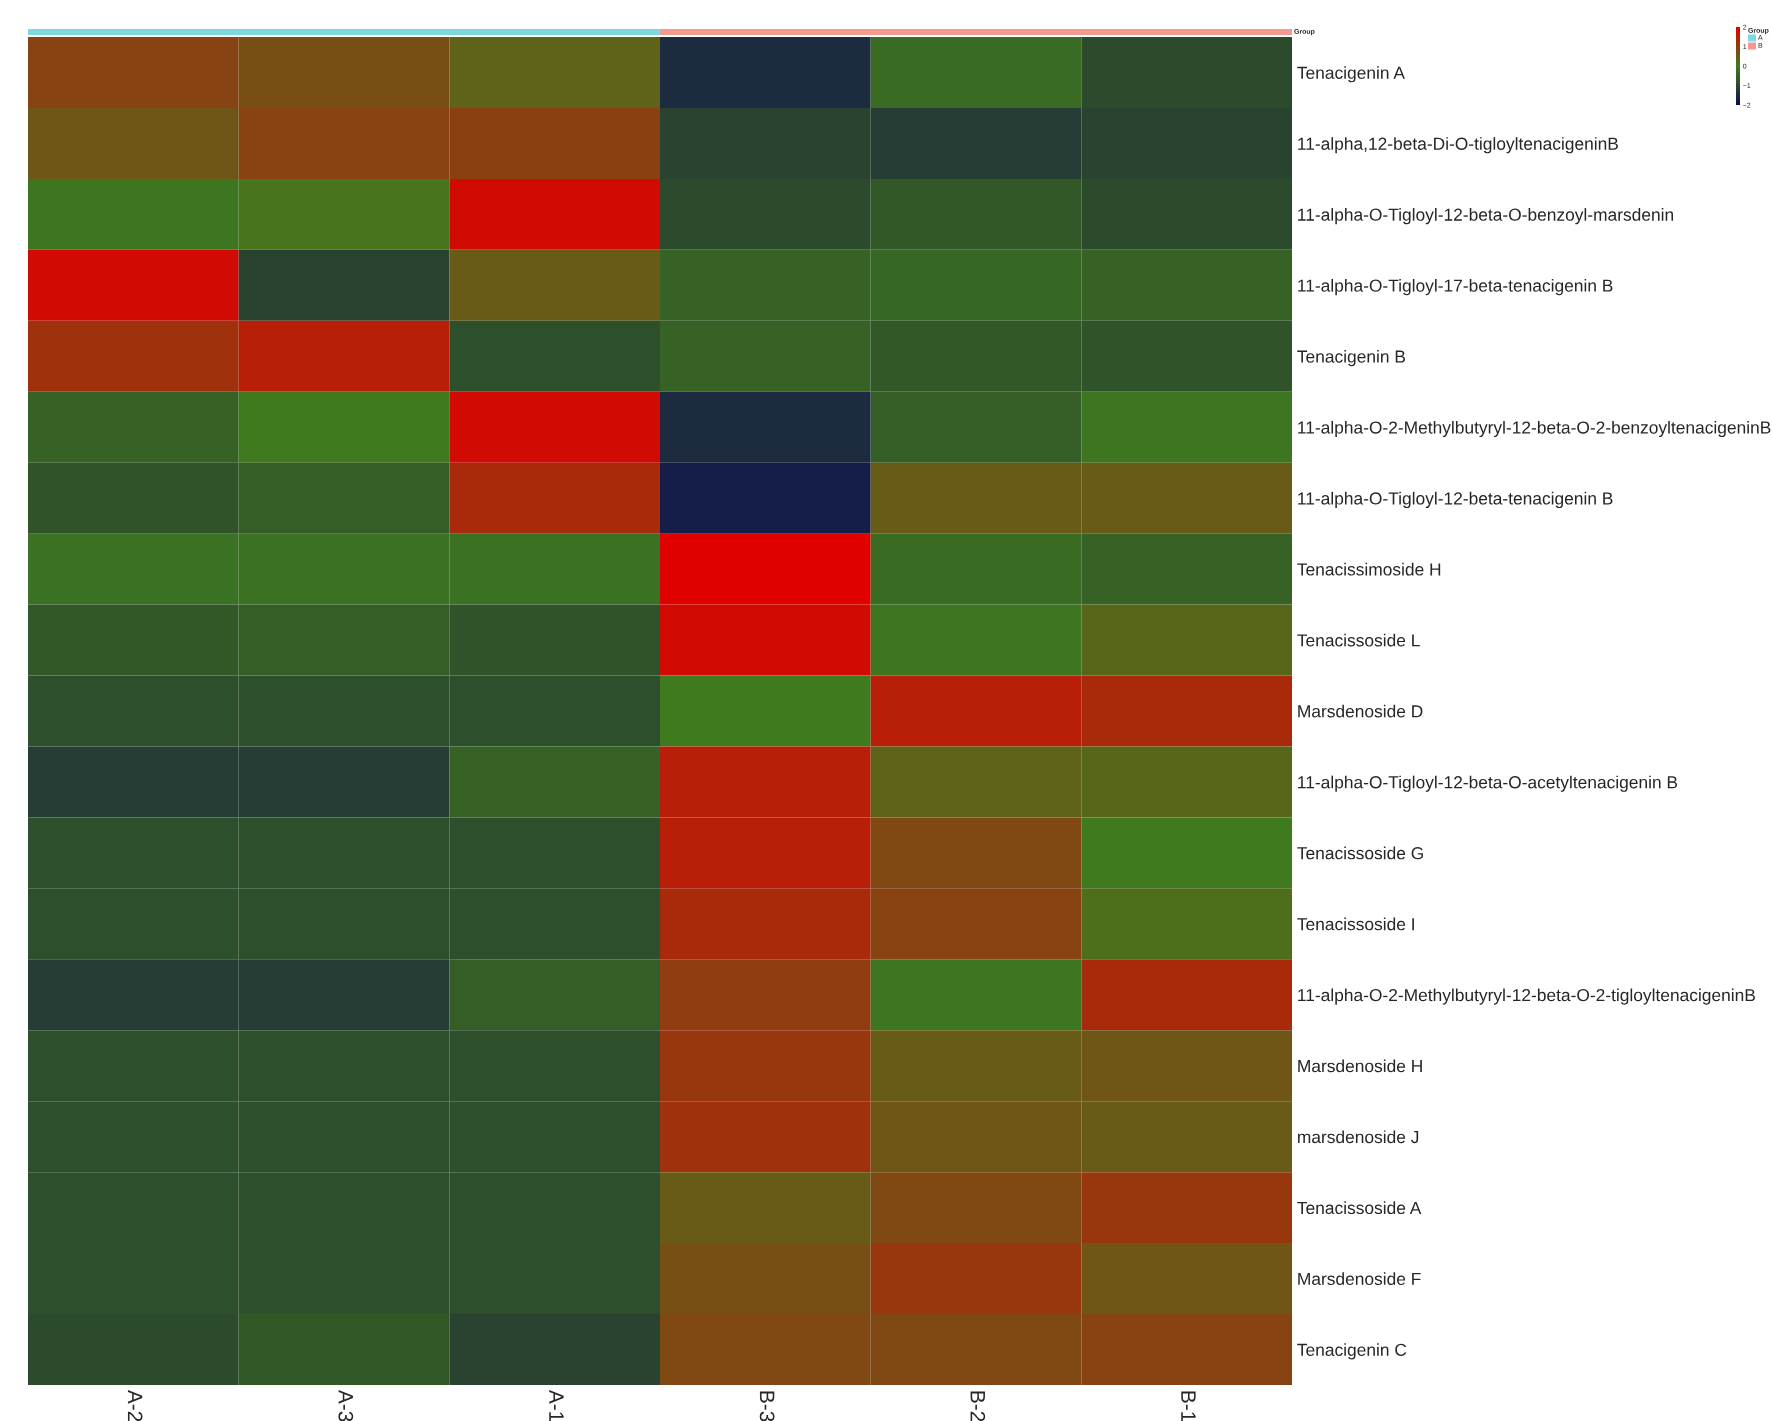 The width and height of the screenshot is (1772, 1421). I want to click on y-tick-label: 11-alpha-O-Tigloyl-12-beta-O-acetyltenacigenin B, so click(1488, 783).